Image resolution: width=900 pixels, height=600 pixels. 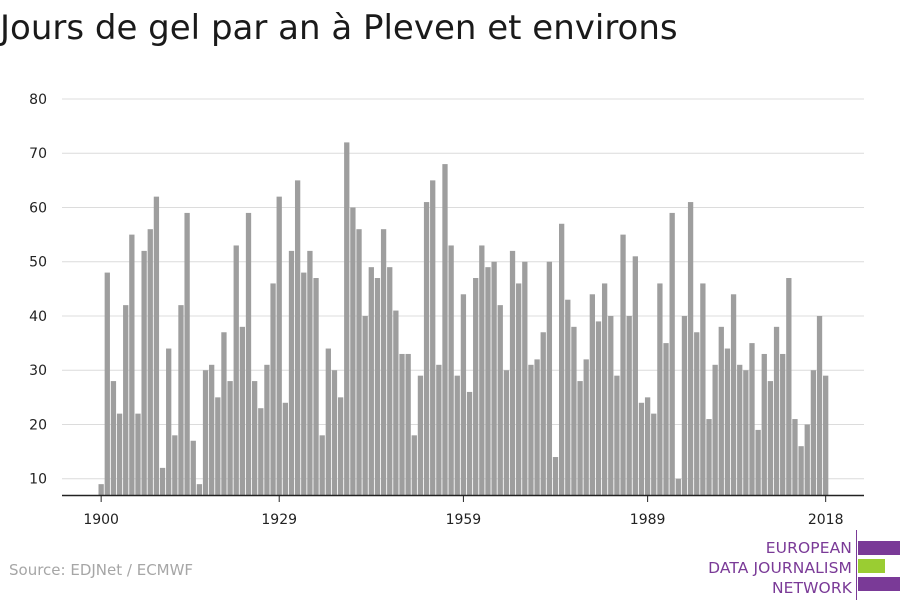 I want to click on y-tick-label: 40, so click(x=38, y=317).